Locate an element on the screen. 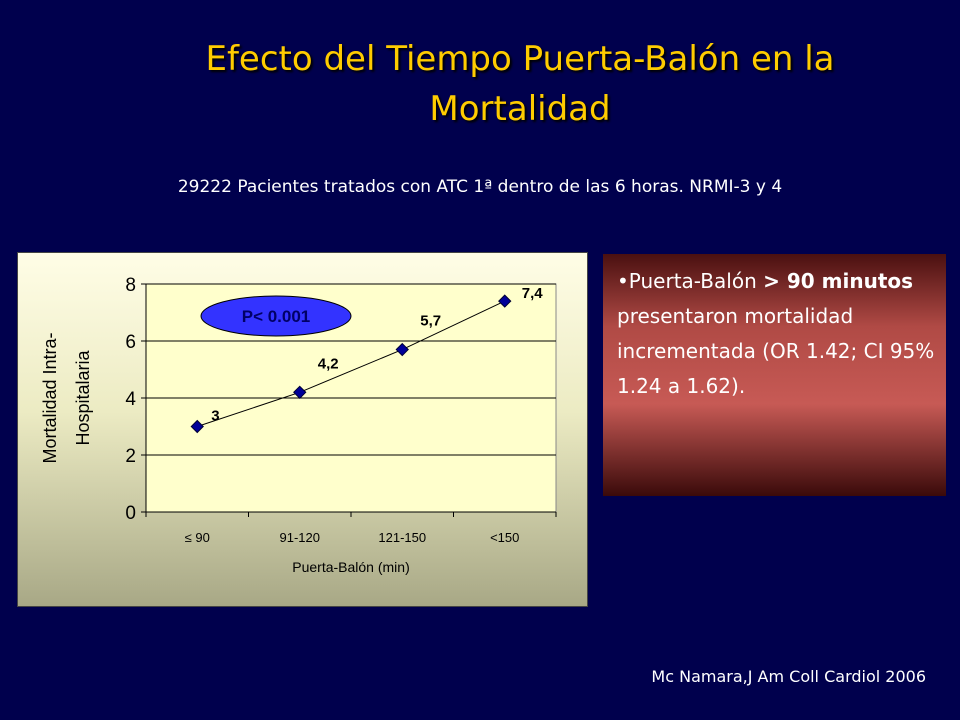 The width and height of the screenshot is (960, 720). citation: Mc Namara,J Am Coll Cardiol 2006 is located at coordinates (788, 676).